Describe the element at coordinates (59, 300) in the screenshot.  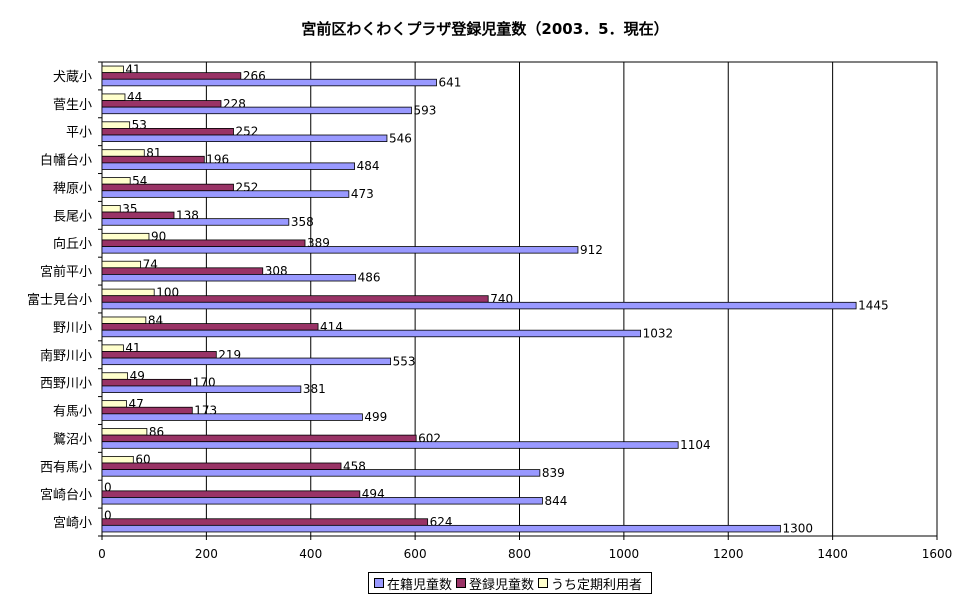
I see `category-label: 富士見台小` at that location.